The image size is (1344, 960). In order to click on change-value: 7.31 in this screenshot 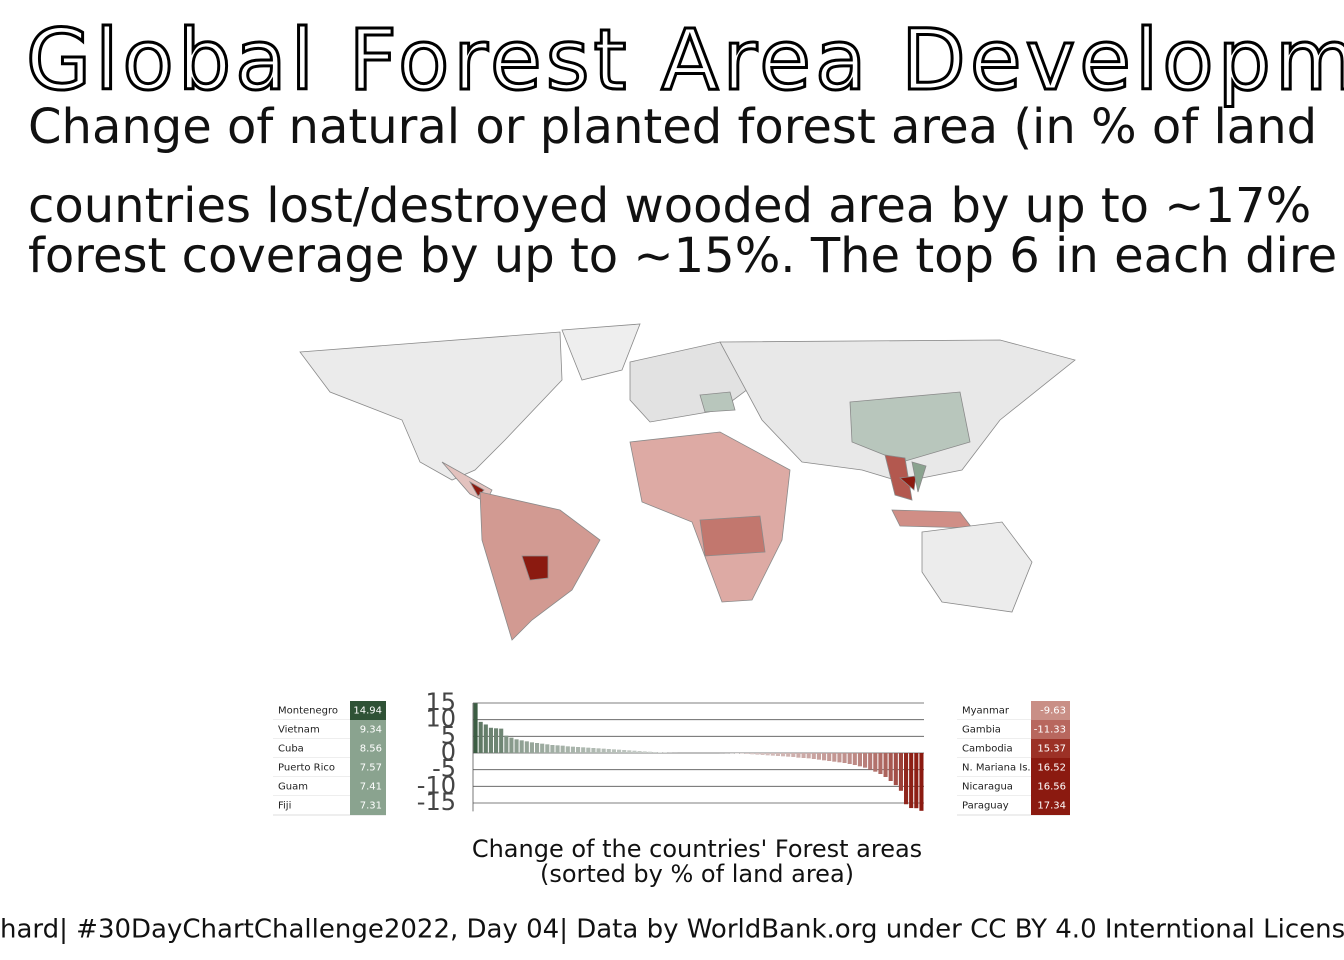, I will do `click(371, 806)`.